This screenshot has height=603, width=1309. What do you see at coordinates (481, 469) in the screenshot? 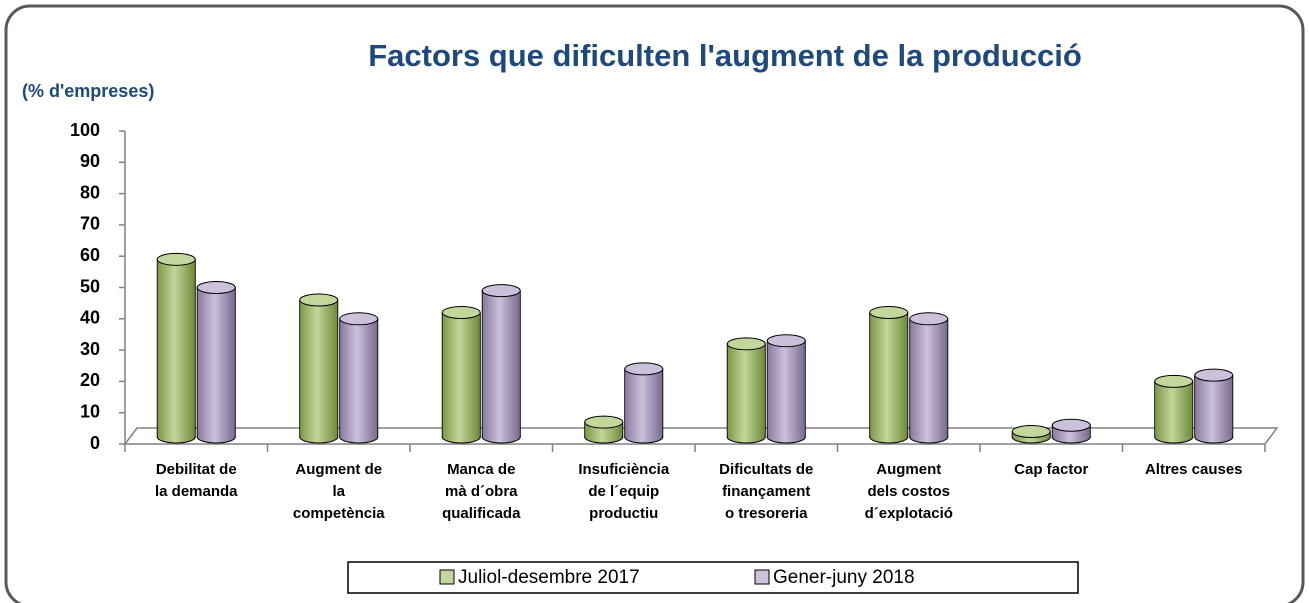
I see `x-tick-label-line: Manca de` at bounding box center [481, 469].